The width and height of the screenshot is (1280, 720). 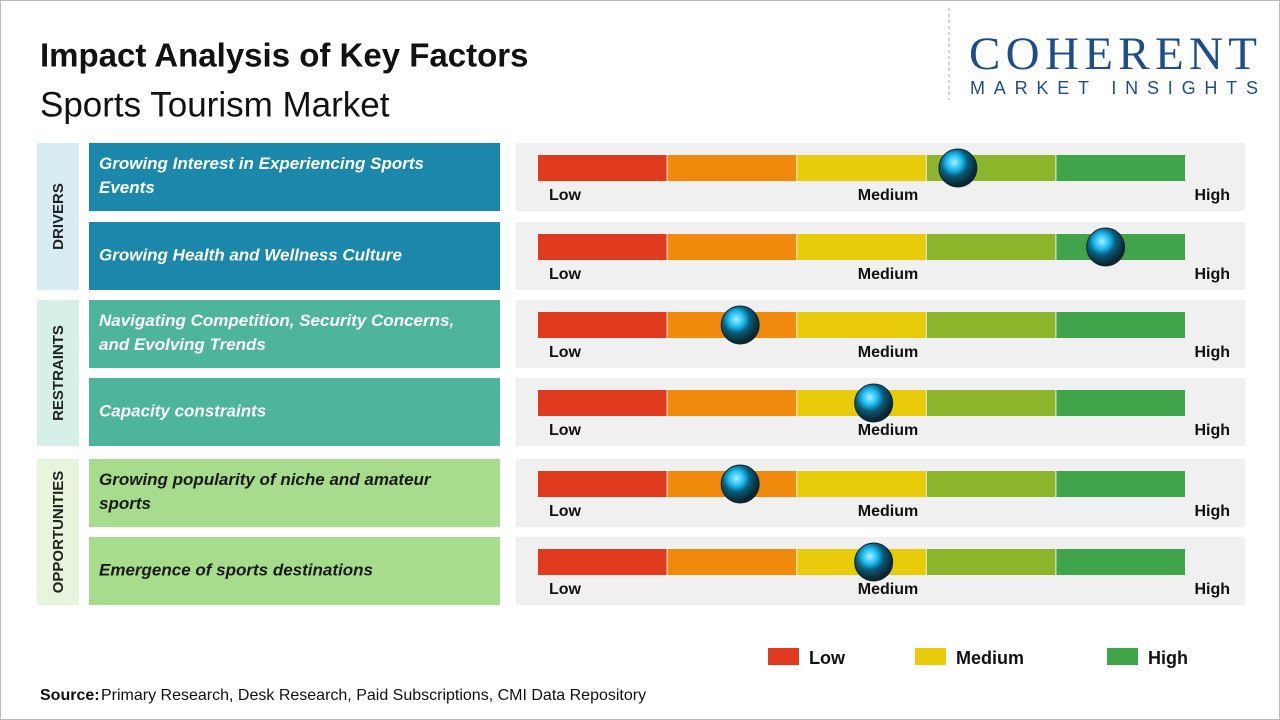 What do you see at coordinates (182, 410) in the screenshot?
I see `factor-label: Capacity constraints` at bounding box center [182, 410].